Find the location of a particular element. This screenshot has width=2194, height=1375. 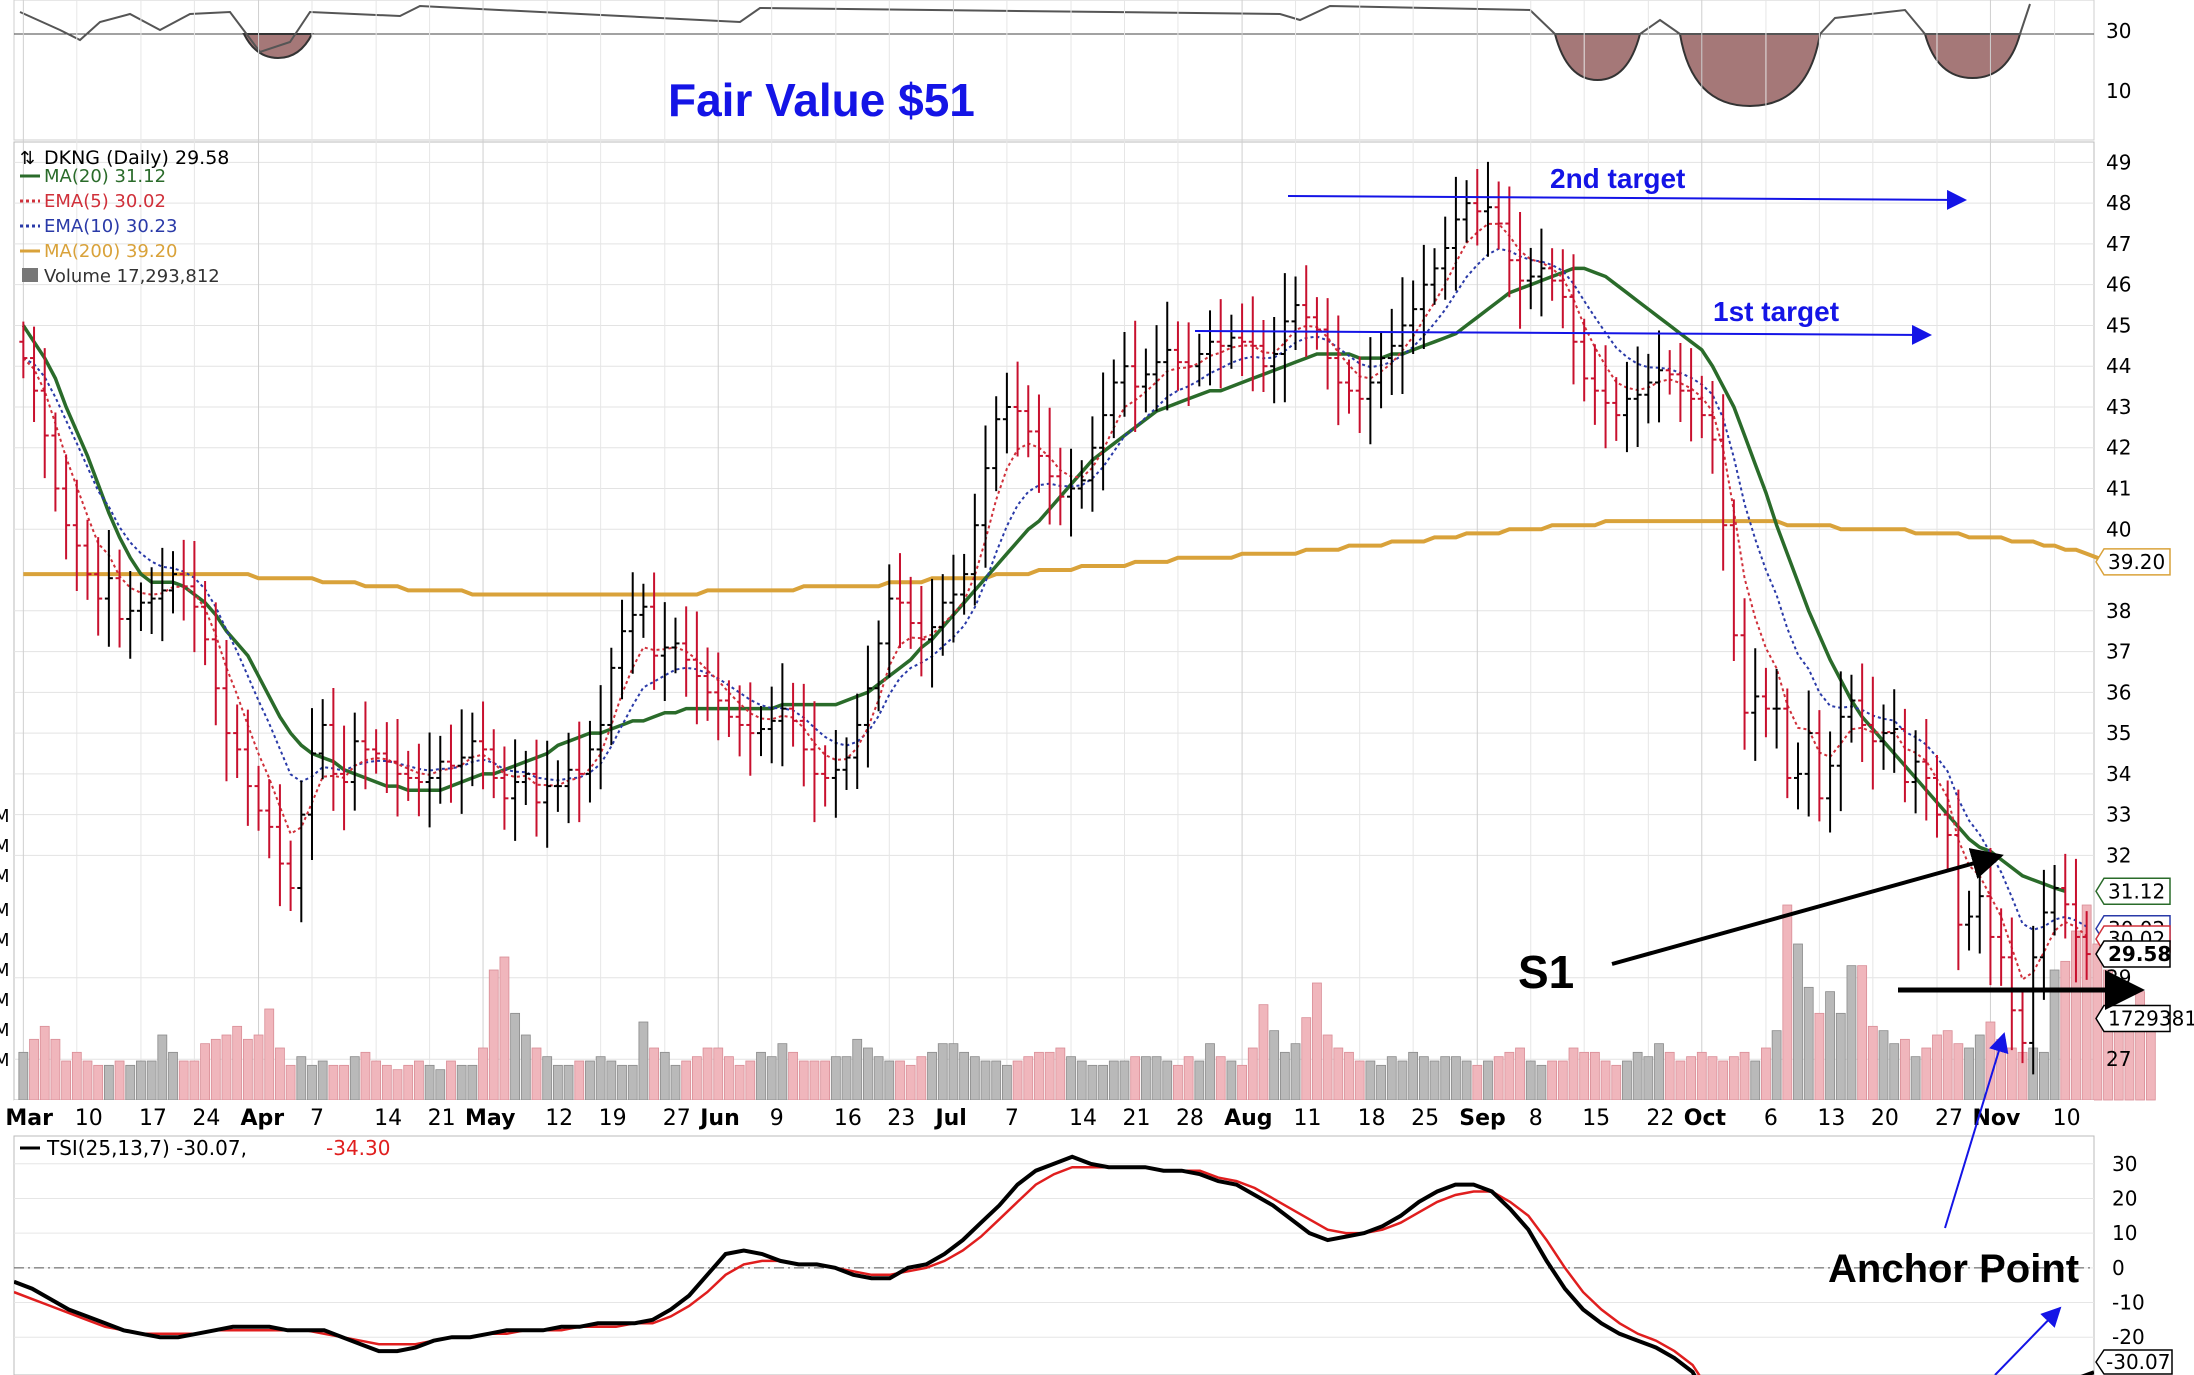

x-axis-tick-label: 10 is located at coordinates (89, 1118).